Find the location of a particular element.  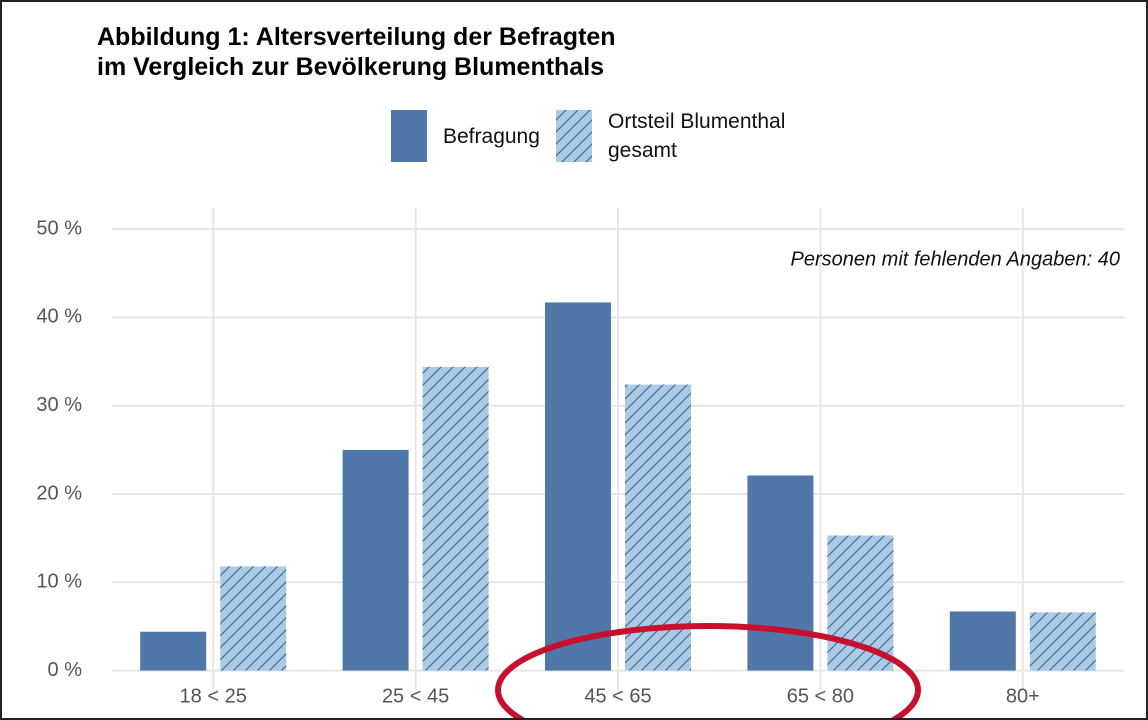

legend-label: Befragung is located at coordinates (491, 136).